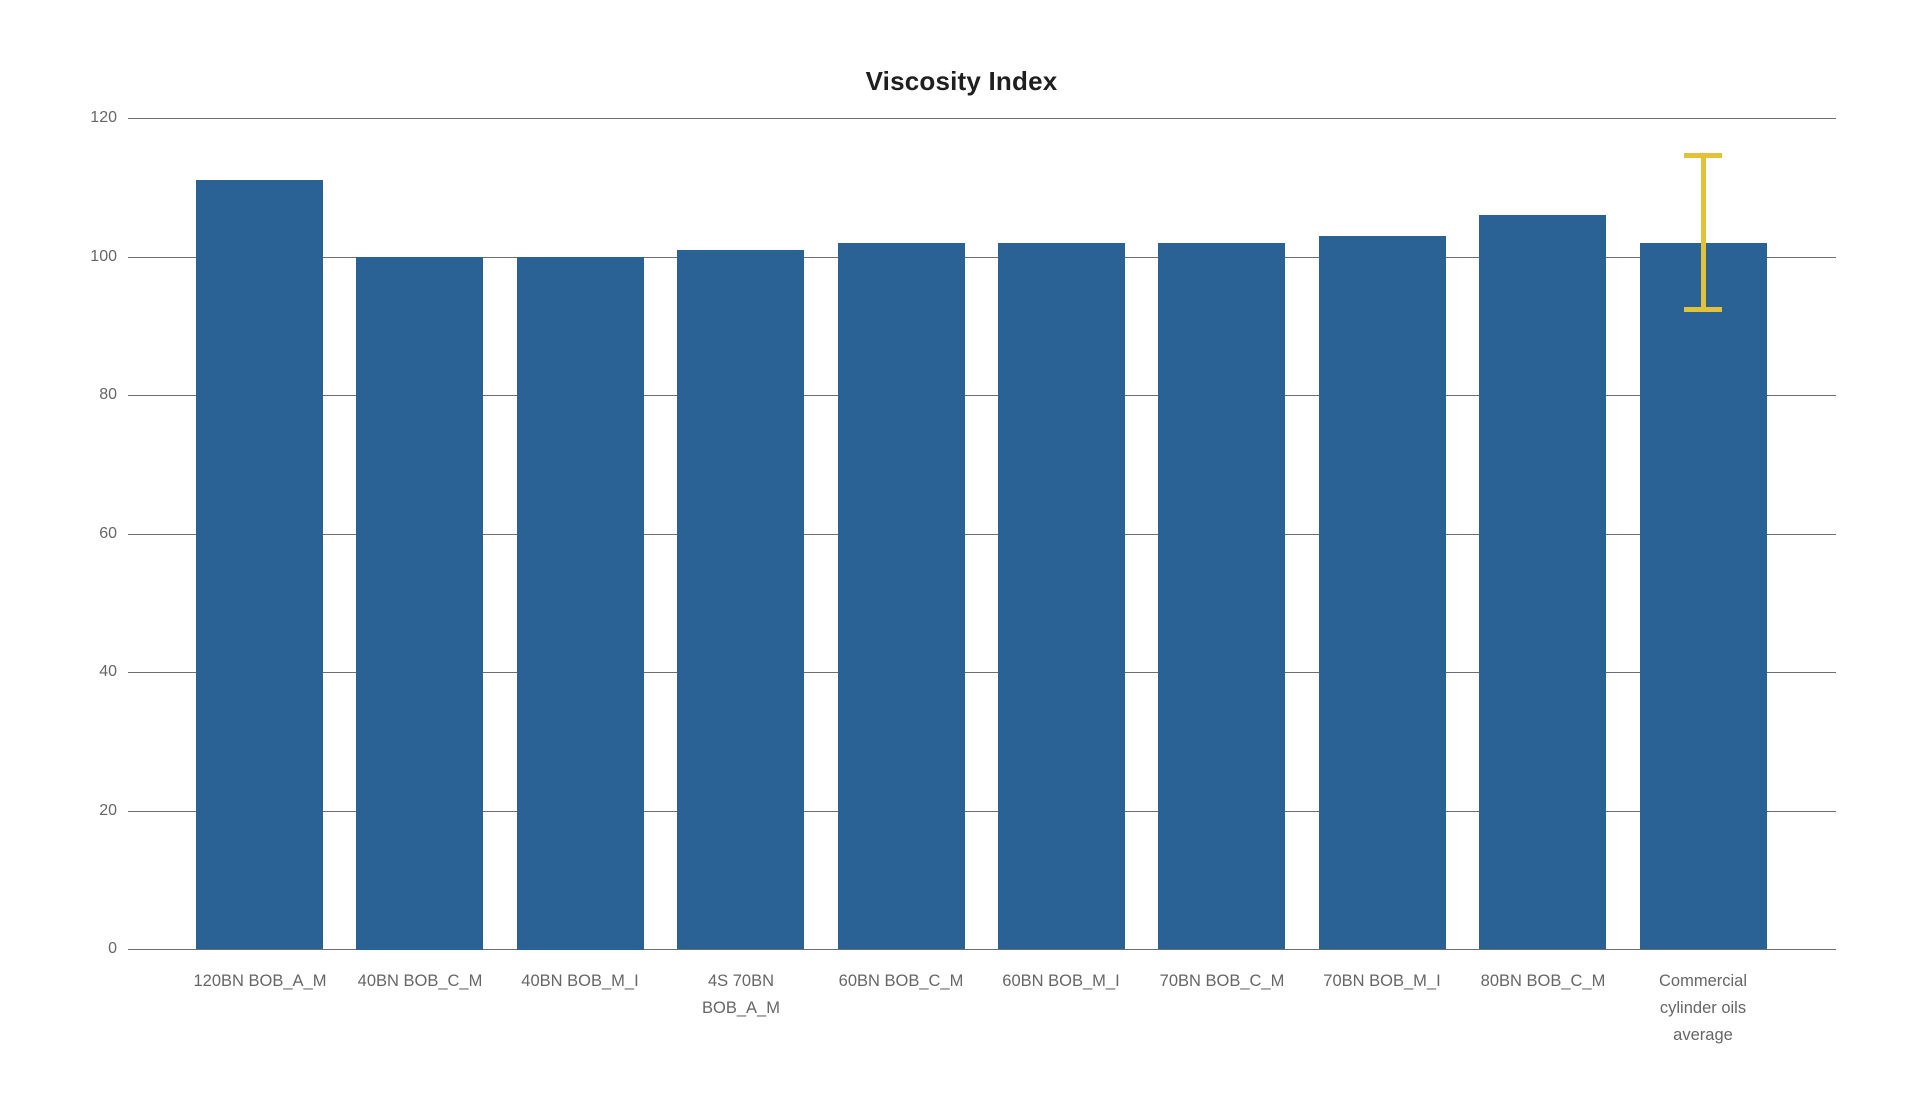 This screenshot has height=1113, width=1923. Describe the element at coordinates (1061, 596) in the screenshot. I see `bar-60bn-bob-m-i` at that location.